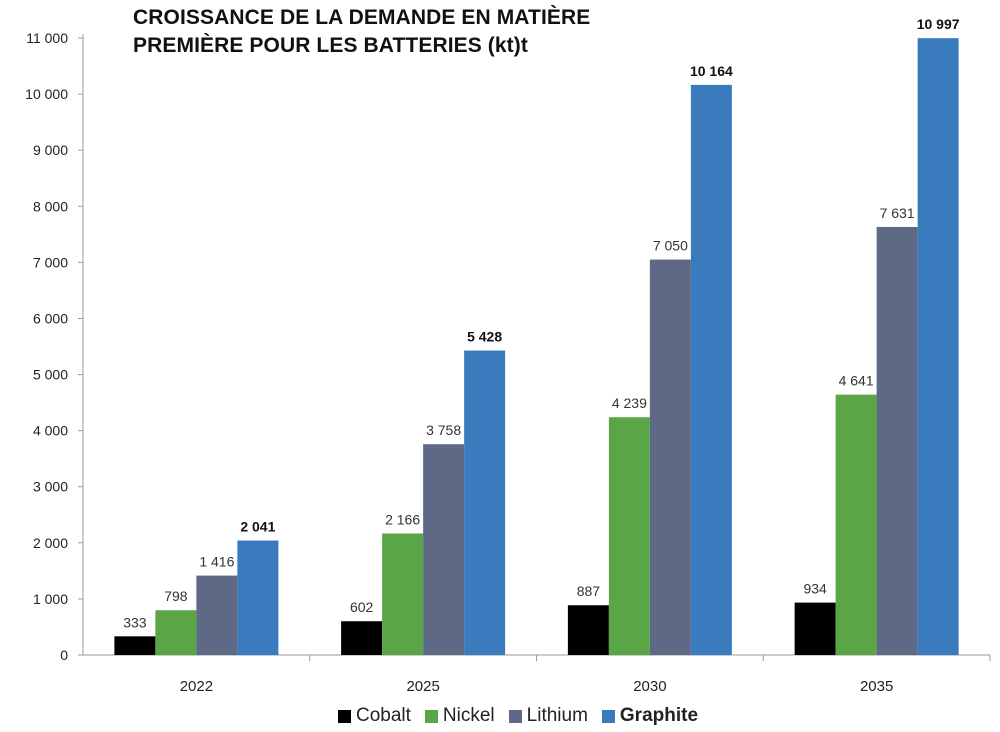  I want to click on x-category-label: 2035, so click(876, 686).